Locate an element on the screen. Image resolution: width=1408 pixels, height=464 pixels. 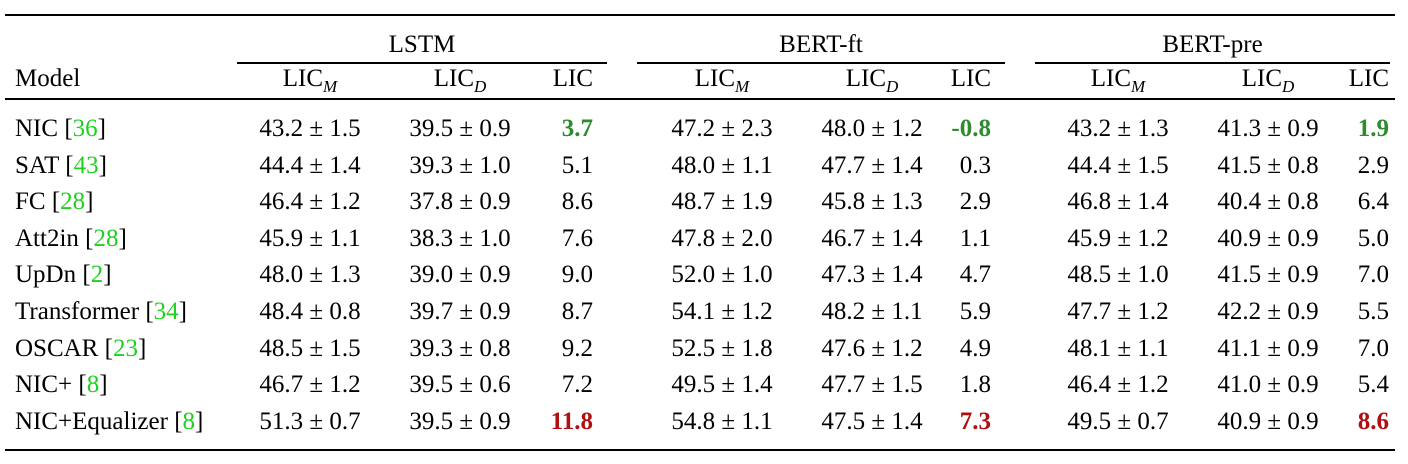
citation-link: 8 is located at coordinates (93, 385).